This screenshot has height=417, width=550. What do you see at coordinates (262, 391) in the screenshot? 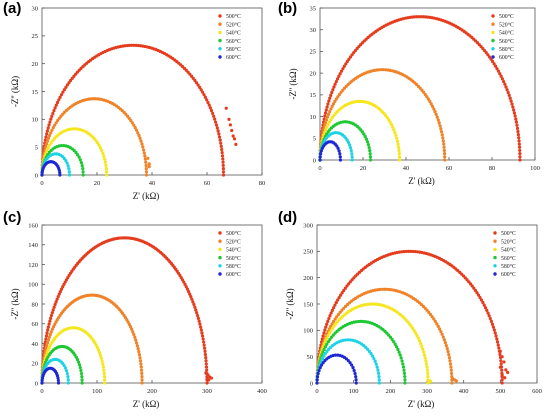
I see `x-tick-label: 400` at bounding box center [262, 391].